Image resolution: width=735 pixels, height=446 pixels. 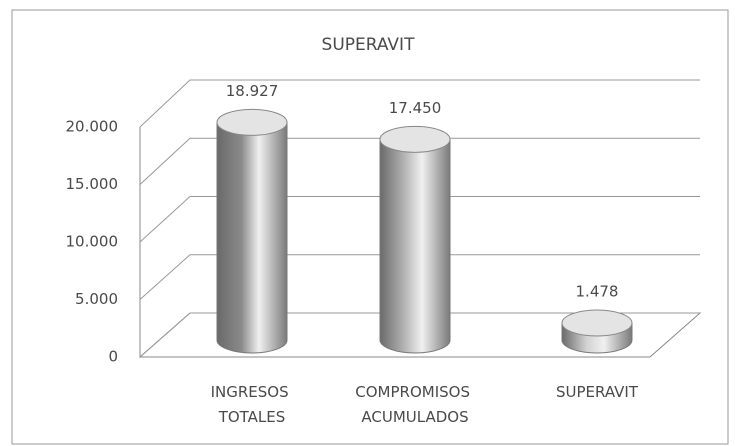 What do you see at coordinates (414, 404) in the screenshot?
I see `x-tick-label: COMPROMISOS ACUMULADOS` at bounding box center [414, 404].